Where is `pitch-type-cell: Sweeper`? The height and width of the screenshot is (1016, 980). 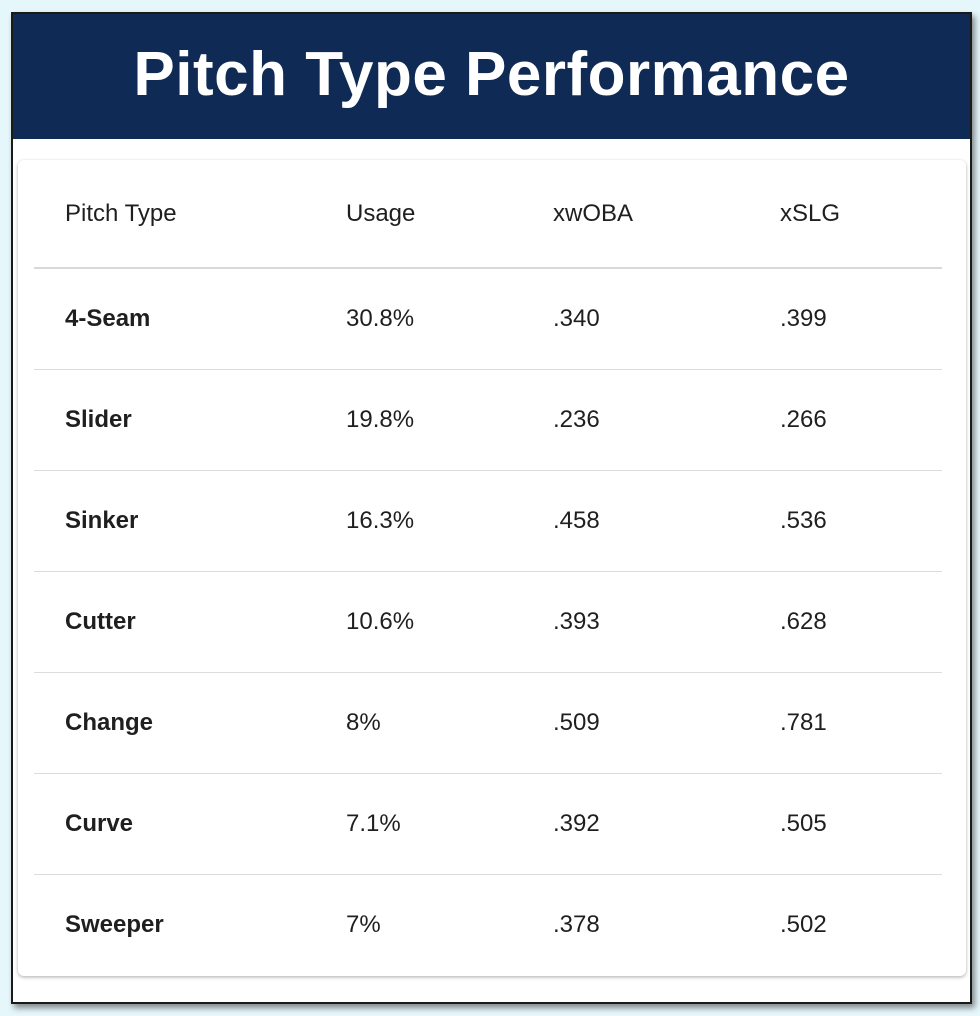
pitch-type-cell: Sweeper is located at coordinates (114, 924).